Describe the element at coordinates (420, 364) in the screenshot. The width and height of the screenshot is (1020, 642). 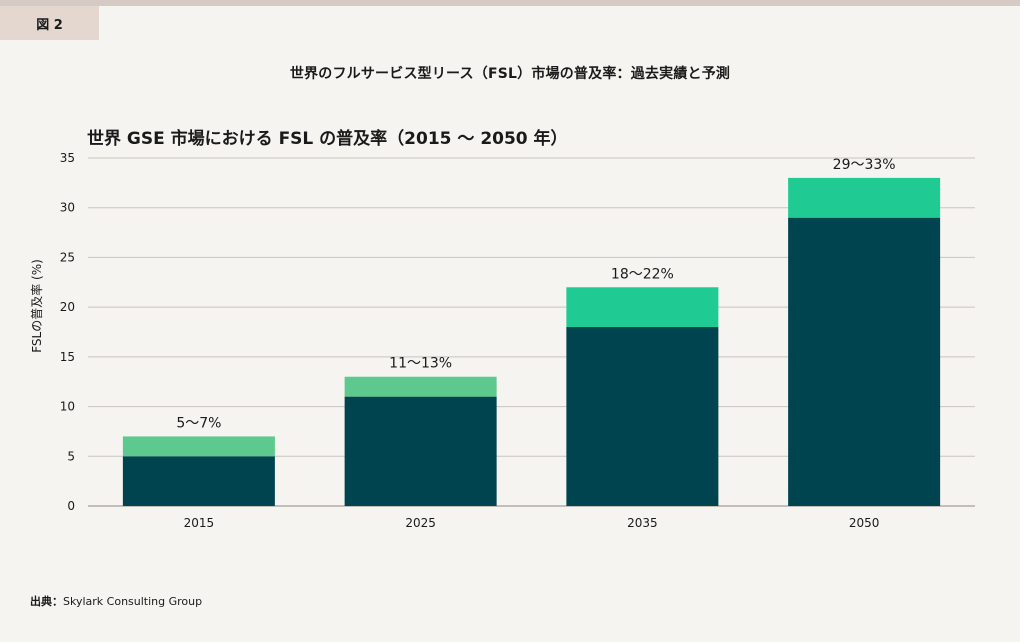
I see `data-label-2025: 11〜13%` at that location.